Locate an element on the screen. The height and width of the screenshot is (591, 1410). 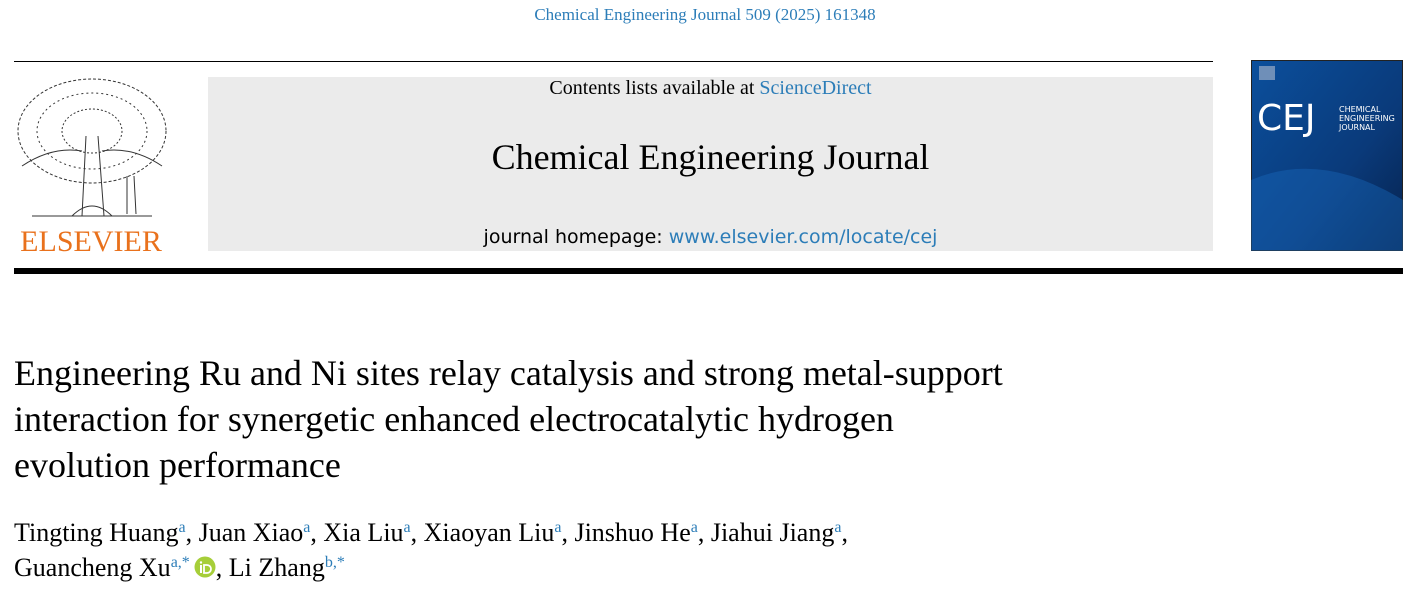
title-line: evolution performance is located at coordinates (177, 465).